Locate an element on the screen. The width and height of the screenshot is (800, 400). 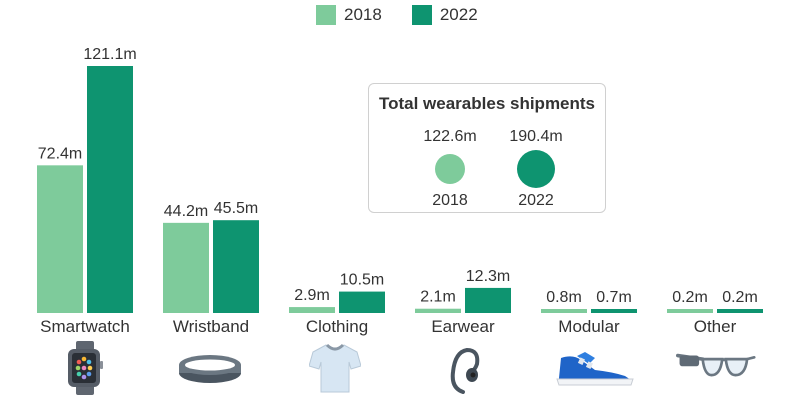
data-label-smartwatch-2018: 72.4m is located at coordinates (60, 153).